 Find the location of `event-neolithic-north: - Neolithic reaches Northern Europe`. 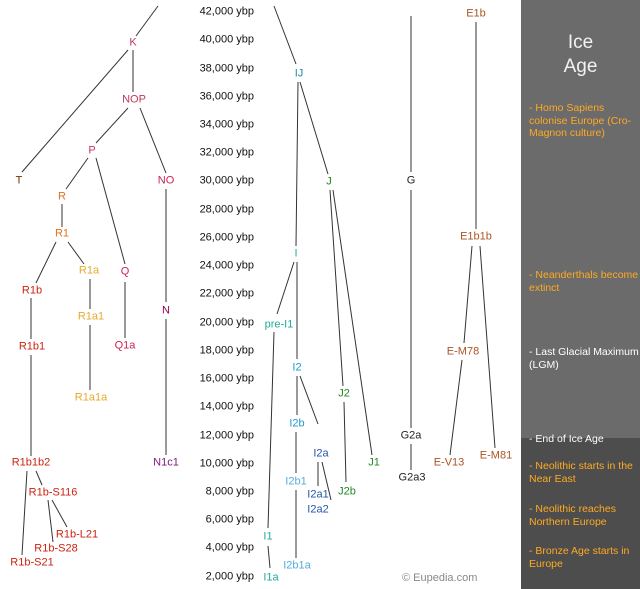

event-neolithic-north: - Neolithic reaches Northern Europe is located at coordinates (572, 515).